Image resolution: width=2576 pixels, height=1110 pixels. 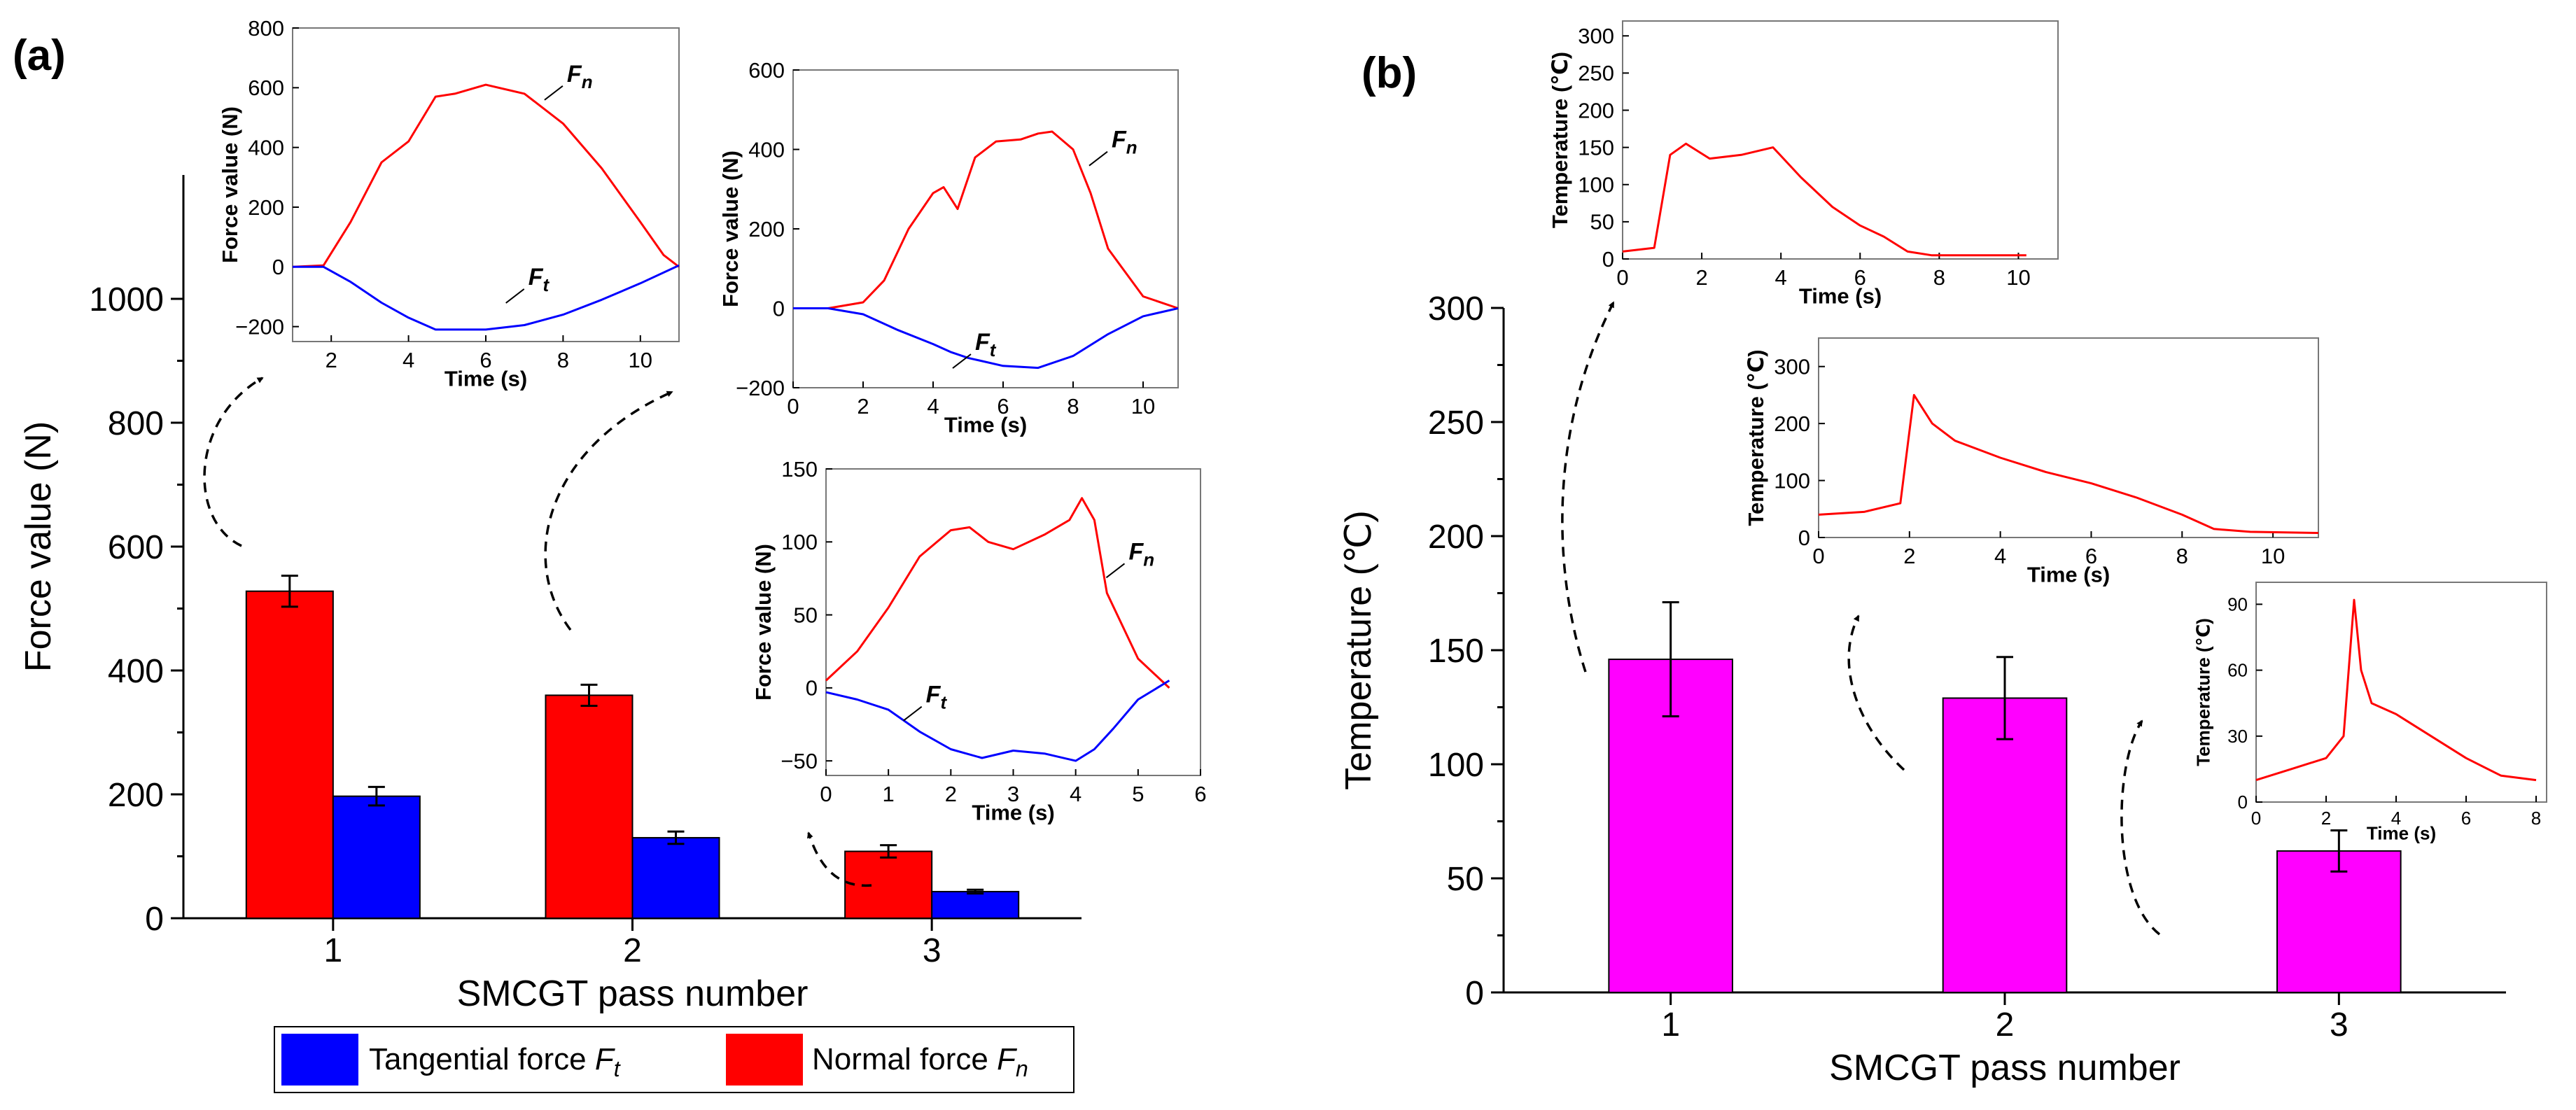 I want to click on x-tick-label: 5, so click(x=1138, y=794).